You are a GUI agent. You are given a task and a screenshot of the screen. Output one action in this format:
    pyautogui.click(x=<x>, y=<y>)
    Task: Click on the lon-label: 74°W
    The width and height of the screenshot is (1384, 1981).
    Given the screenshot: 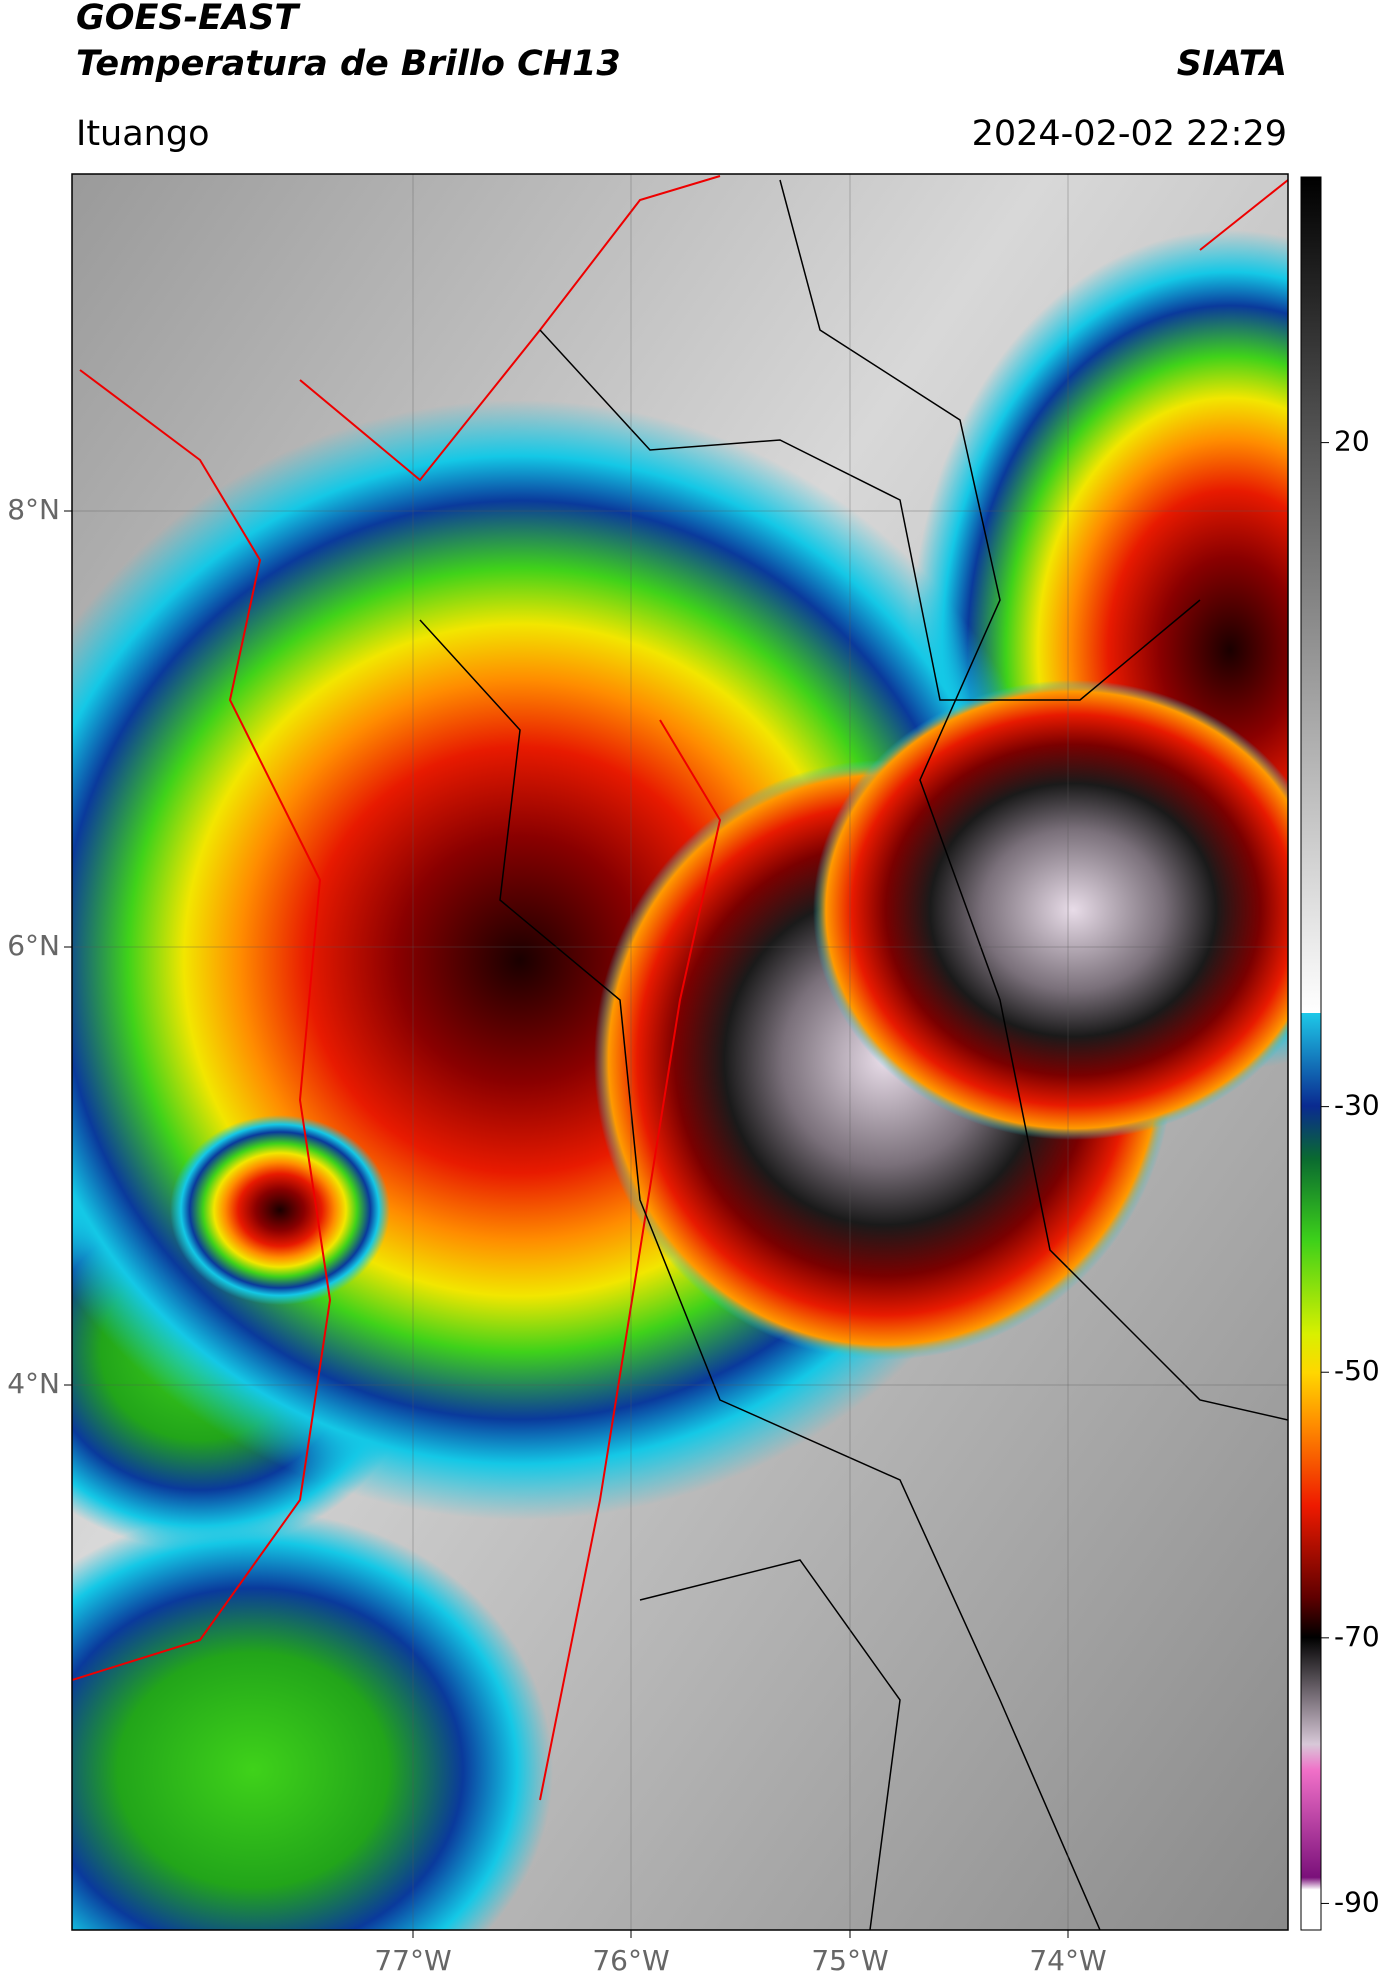 What is the action you would take?
    pyautogui.click(x=1067, y=1960)
    